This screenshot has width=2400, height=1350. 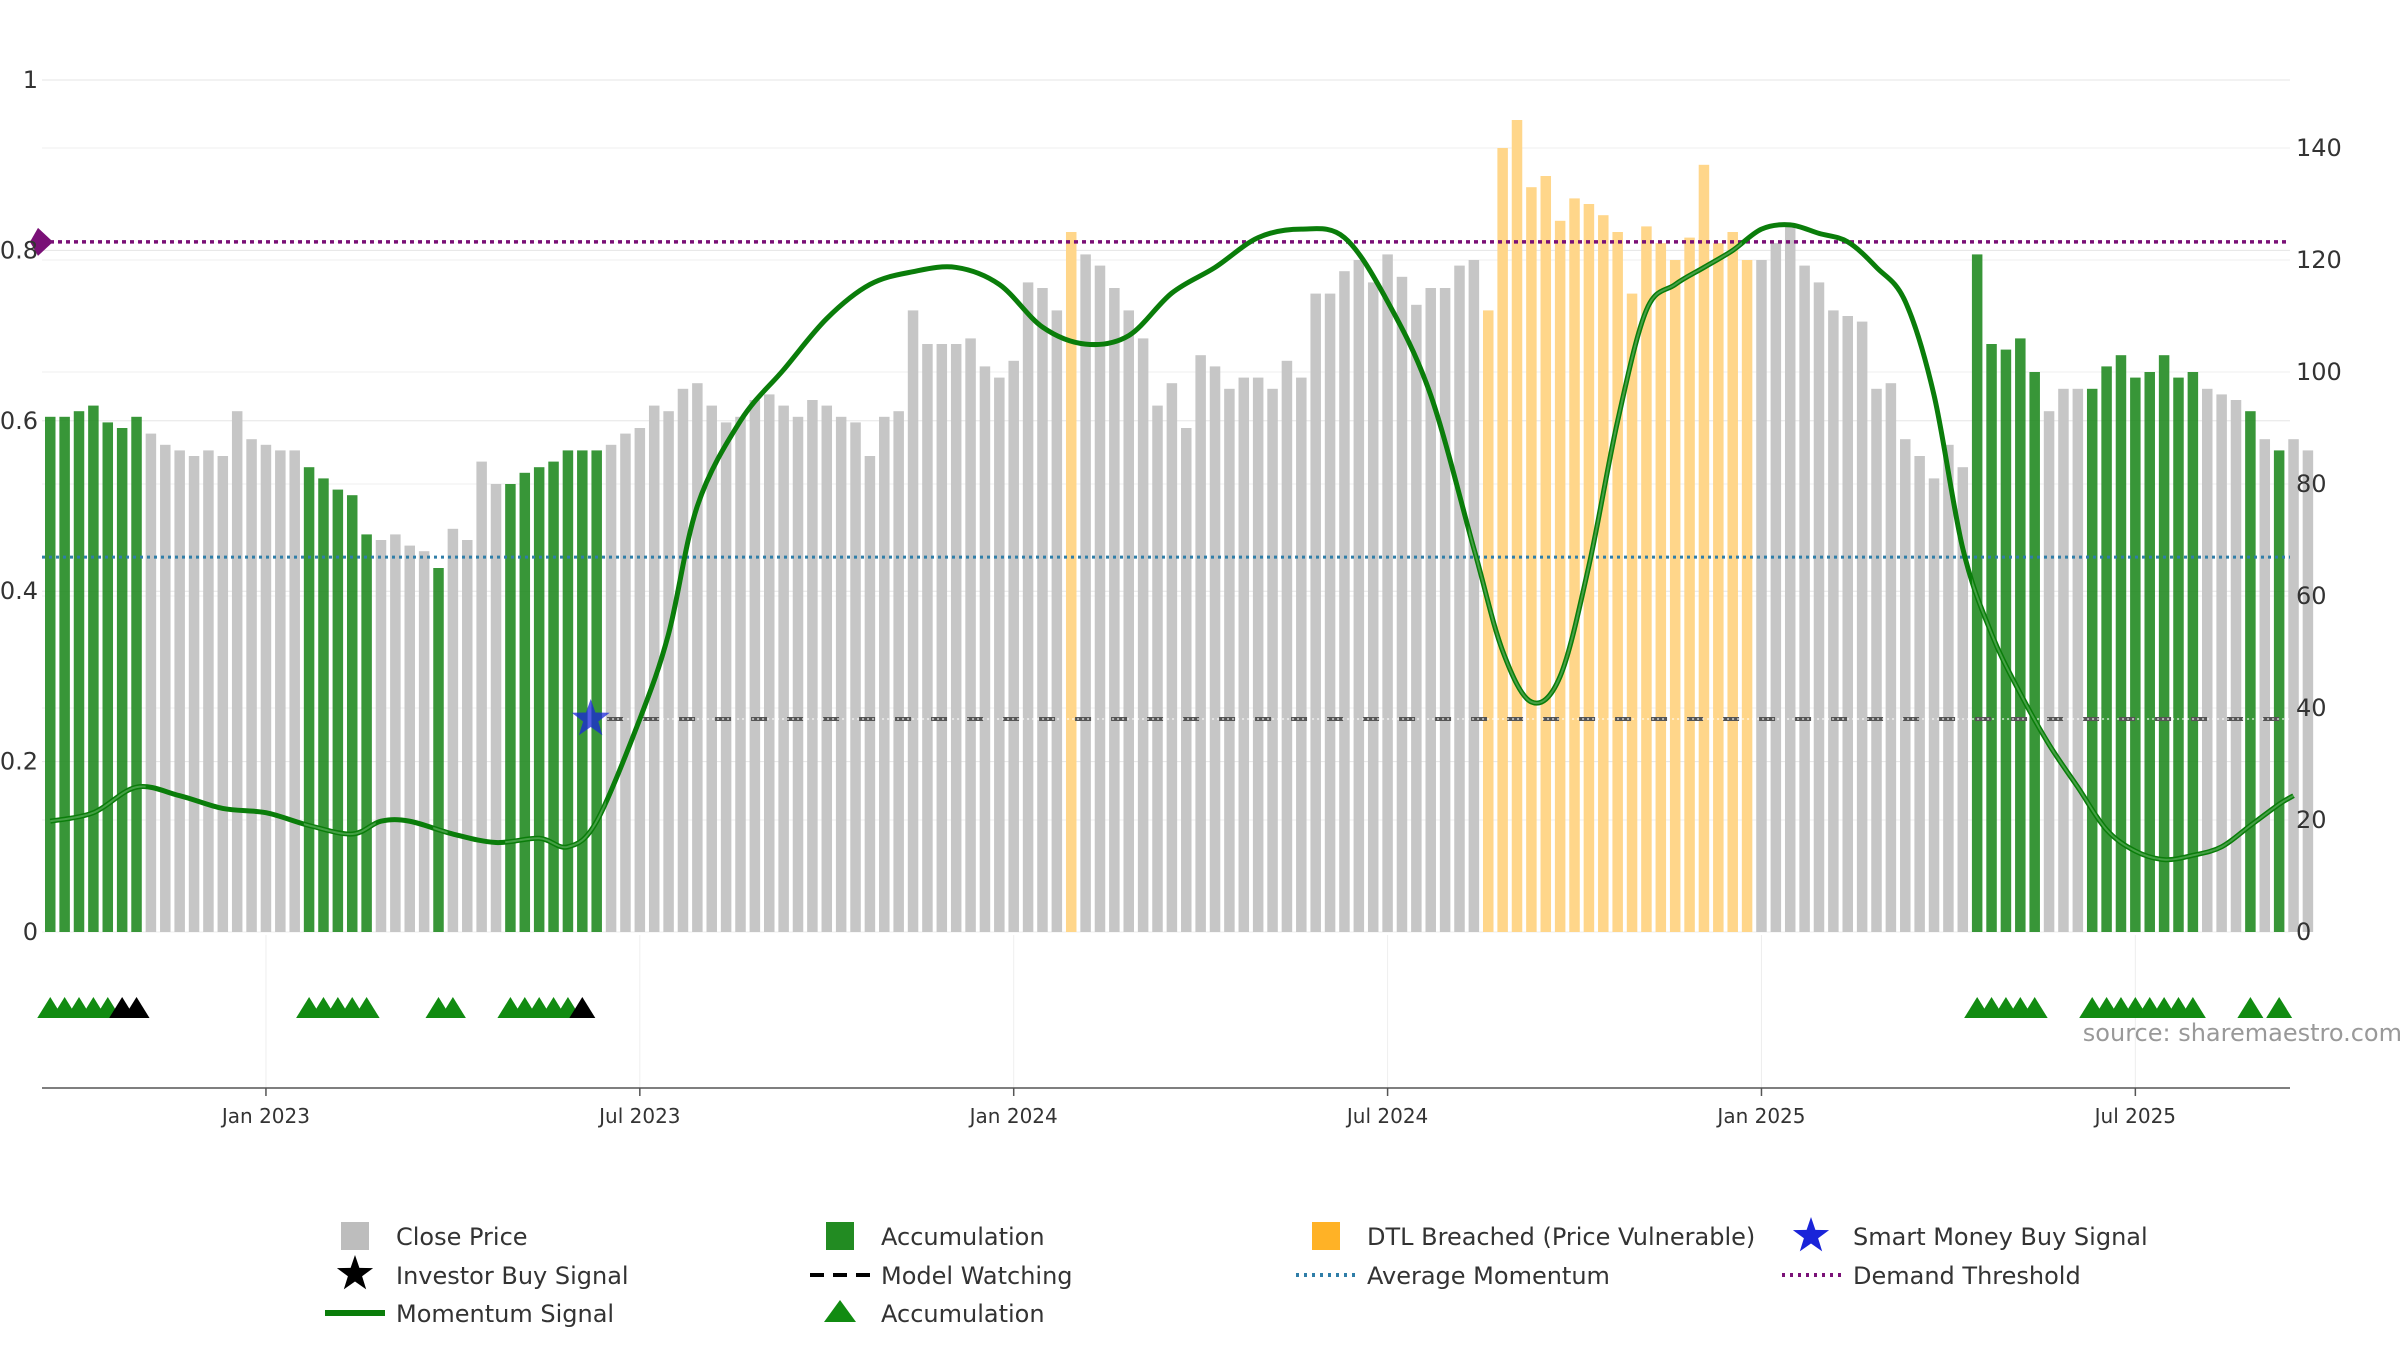 What do you see at coordinates (977, 1276) in the screenshot?
I see `legend-label: Model Watching` at bounding box center [977, 1276].